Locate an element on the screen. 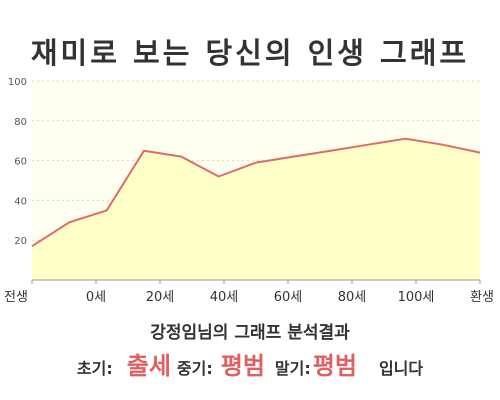  y-axis-ticks: 20 40 60 80 100 is located at coordinates (17, 162).